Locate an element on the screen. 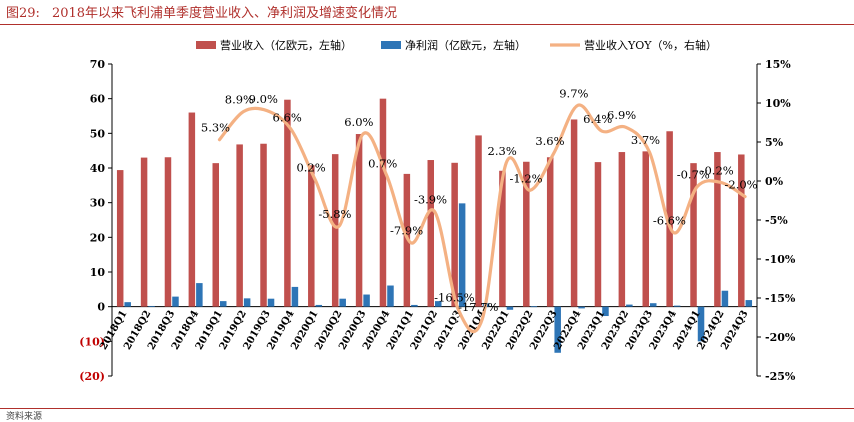 The image size is (854, 422). right-tick-label: 5% is located at coordinates (774, 142).